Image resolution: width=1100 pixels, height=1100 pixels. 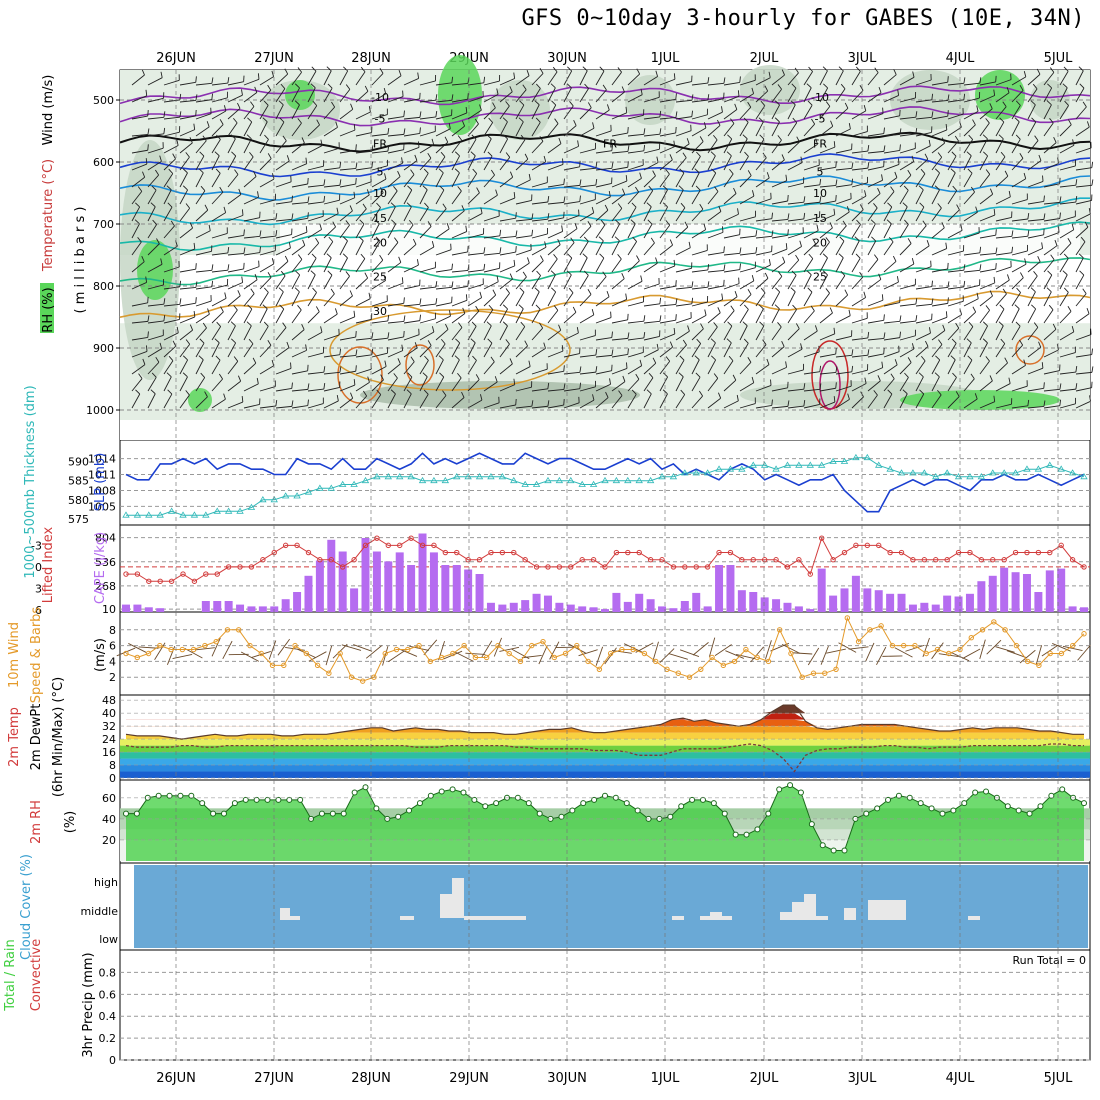 I want to click on cross-bottom-blank, so click(x=605, y=430).